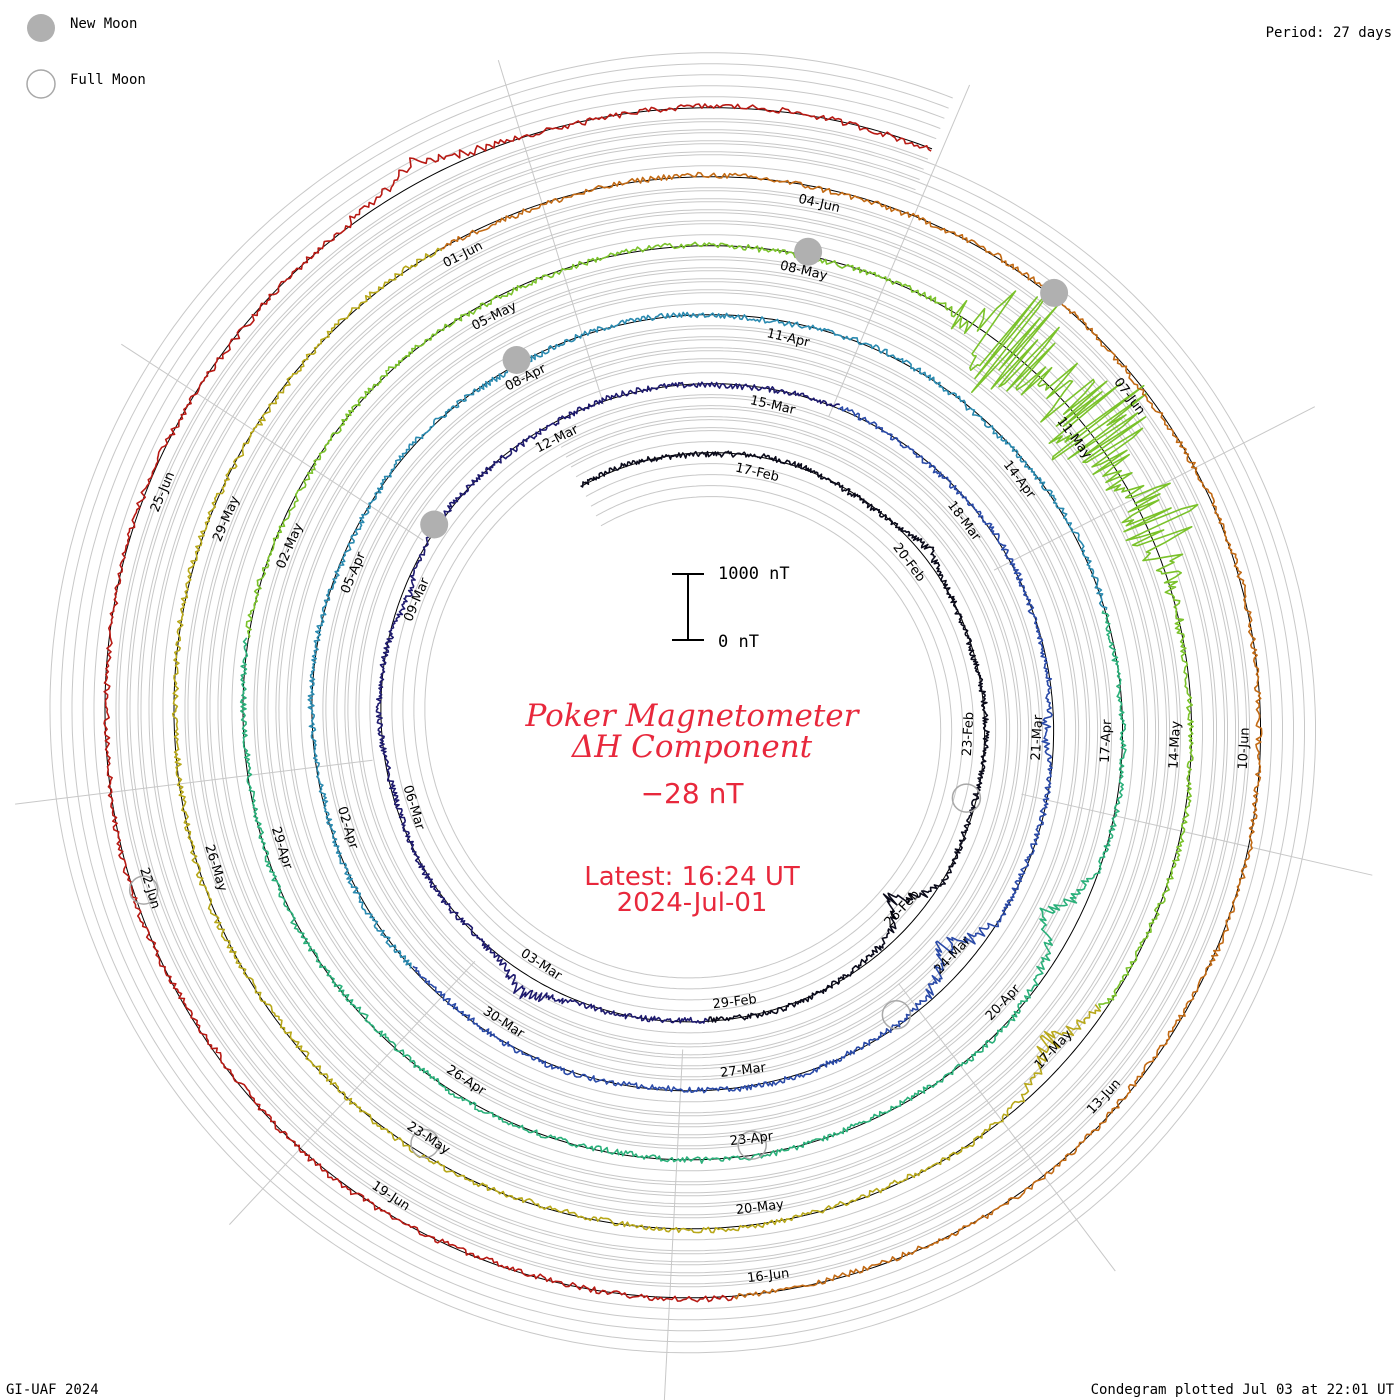 This screenshot has width=1400, height=1400. Describe the element at coordinates (819, 204) in the screenshot. I see `date-tick-label: 04-Jun` at that location.